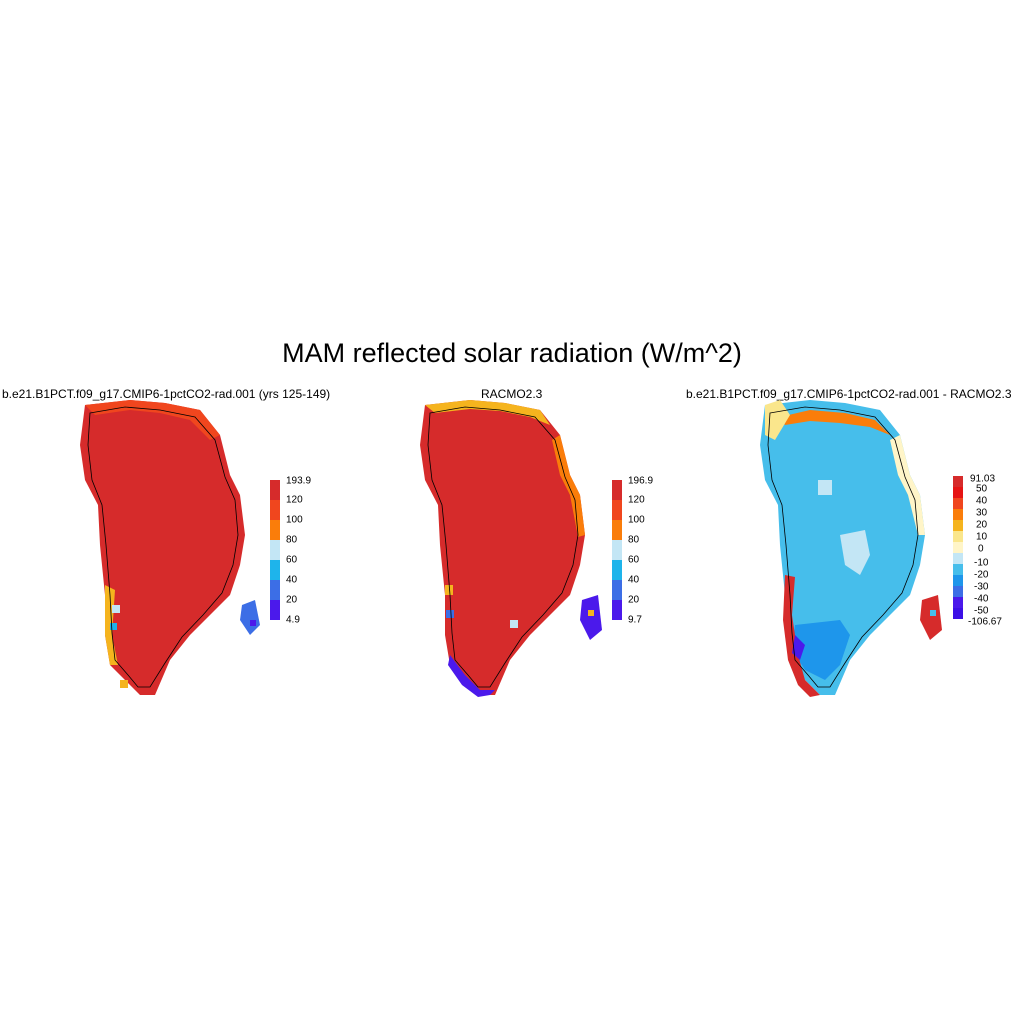 This screenshot has width=1024, height=1024. What do you see at coordinates (635, 620) in the screenshot?
I see `colorbar-label: 9.7` at bounding box center [635, 620].